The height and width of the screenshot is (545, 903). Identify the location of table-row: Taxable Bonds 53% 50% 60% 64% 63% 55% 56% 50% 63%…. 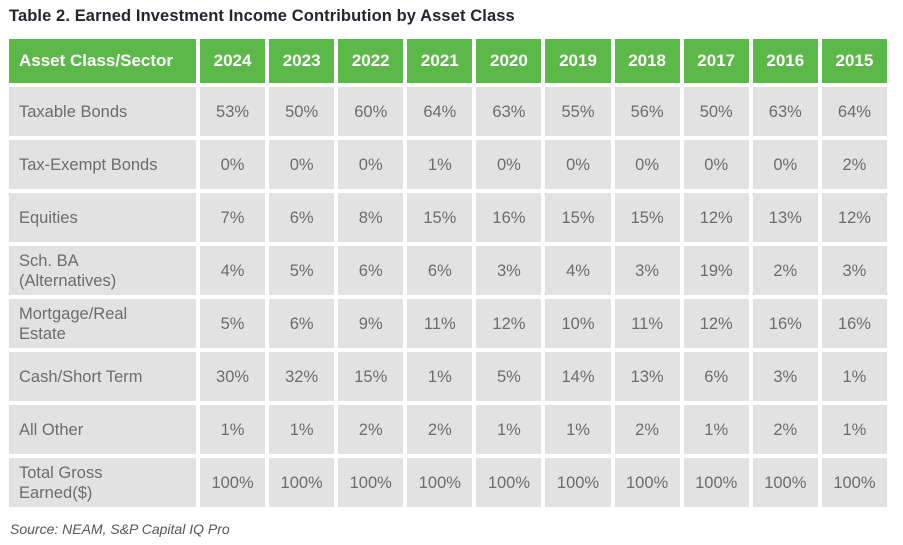
(448, 111).